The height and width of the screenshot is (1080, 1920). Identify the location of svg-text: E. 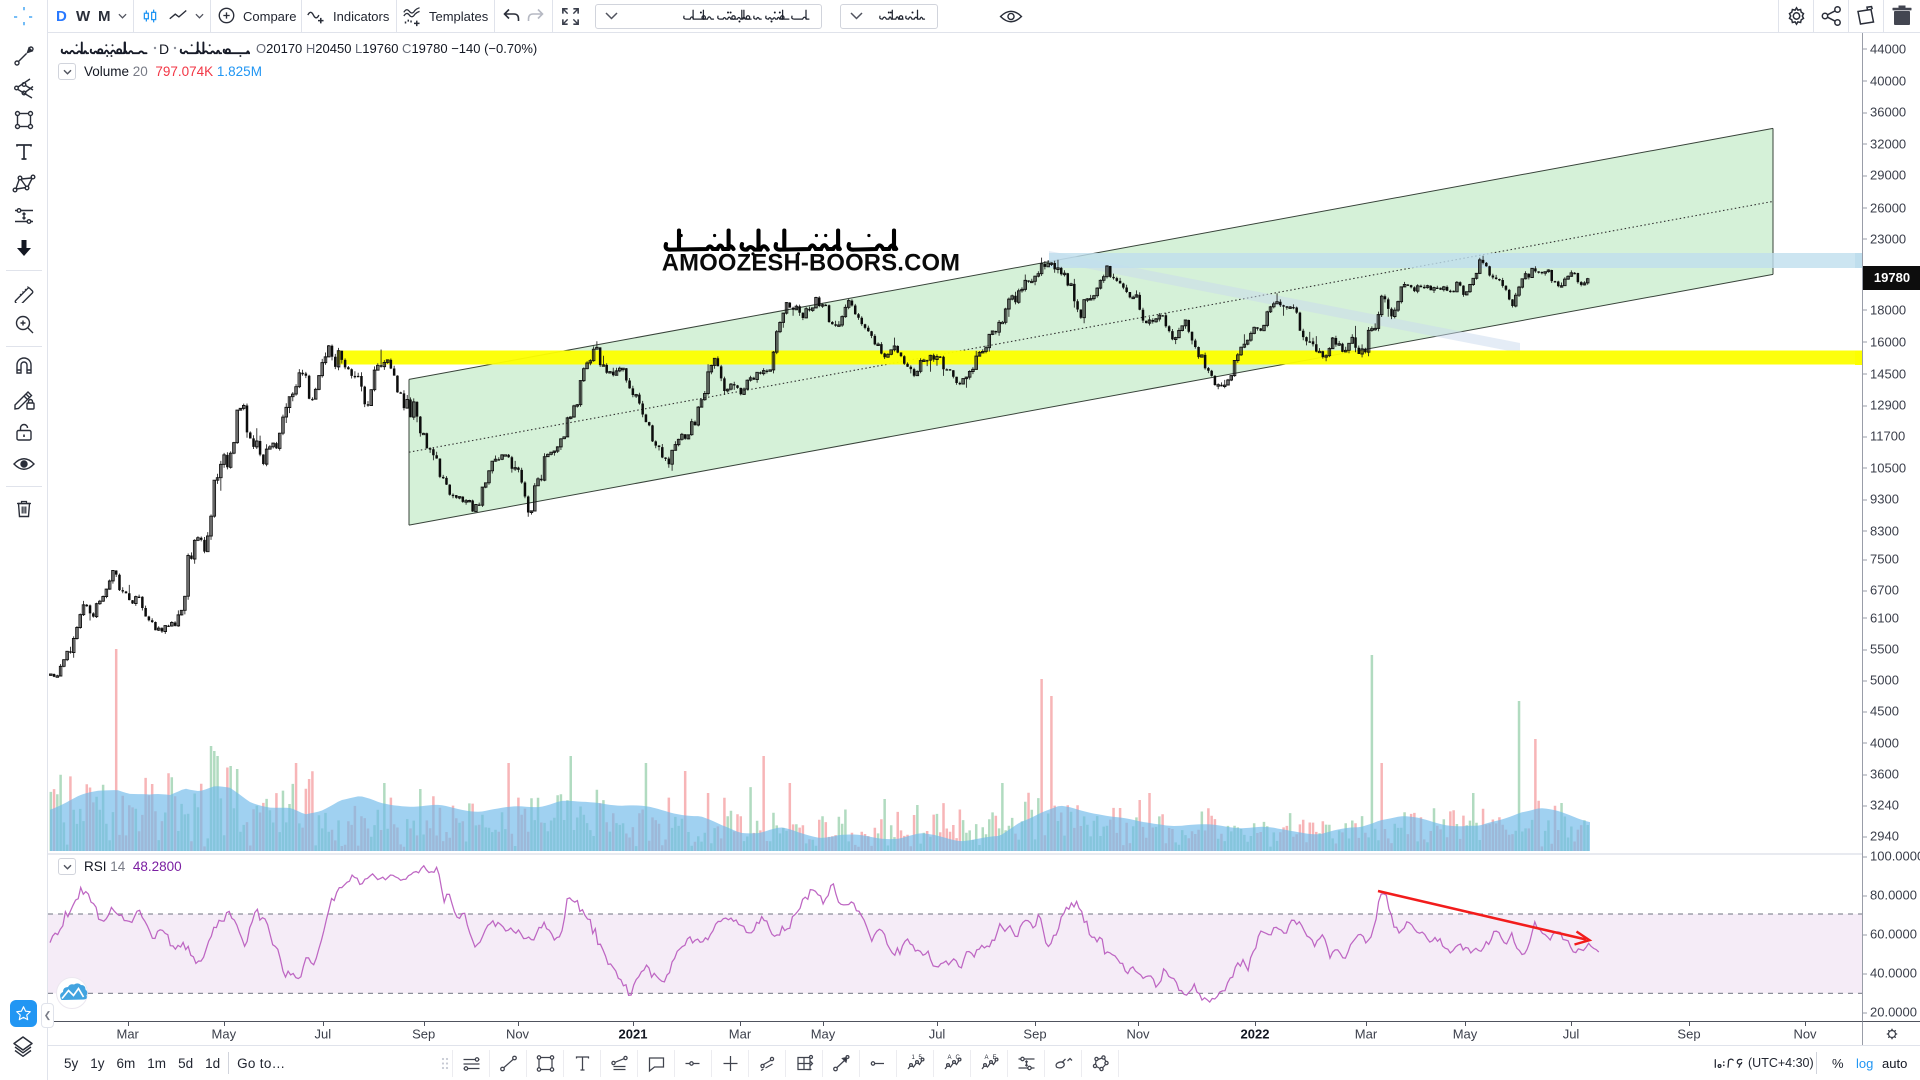
(994, 1058).